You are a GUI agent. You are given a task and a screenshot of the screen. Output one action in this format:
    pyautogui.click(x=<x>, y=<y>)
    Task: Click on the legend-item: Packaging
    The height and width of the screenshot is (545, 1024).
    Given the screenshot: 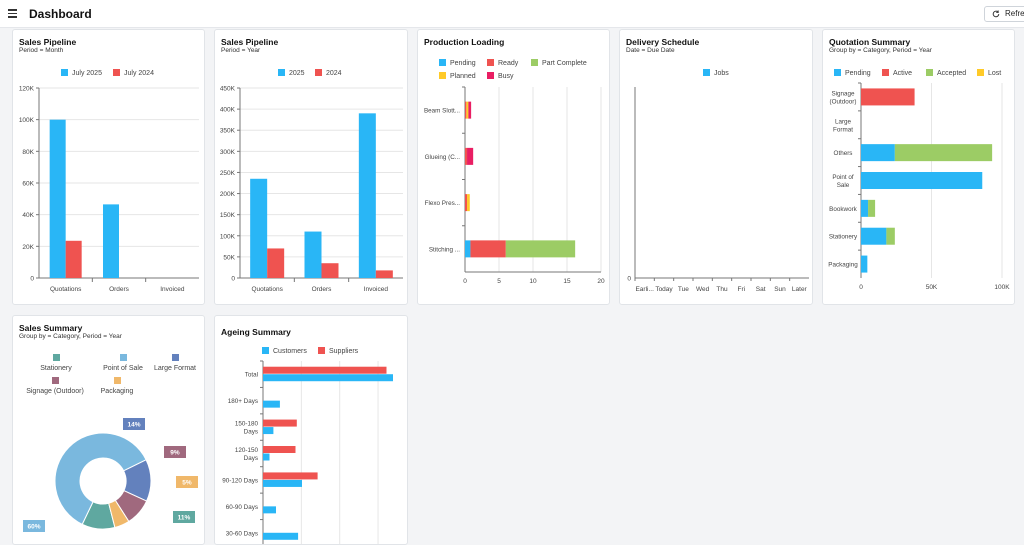 What is the action you would take?
    pyautogui.click(x=117, y=386)
    